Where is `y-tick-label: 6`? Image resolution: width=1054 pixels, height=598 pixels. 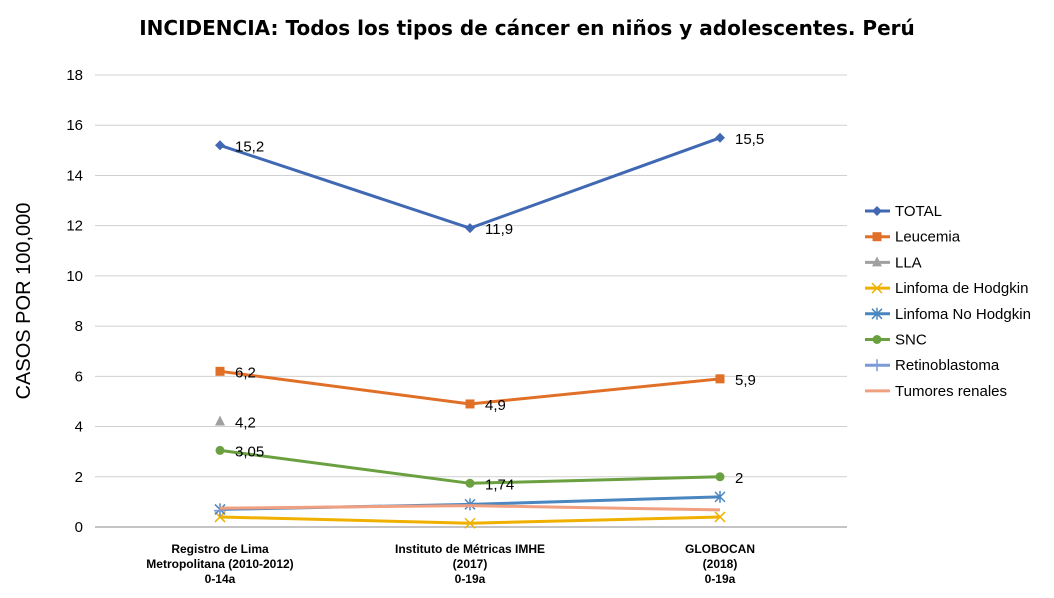
y-tick-label: 6 is located at coordinates (79, 376).